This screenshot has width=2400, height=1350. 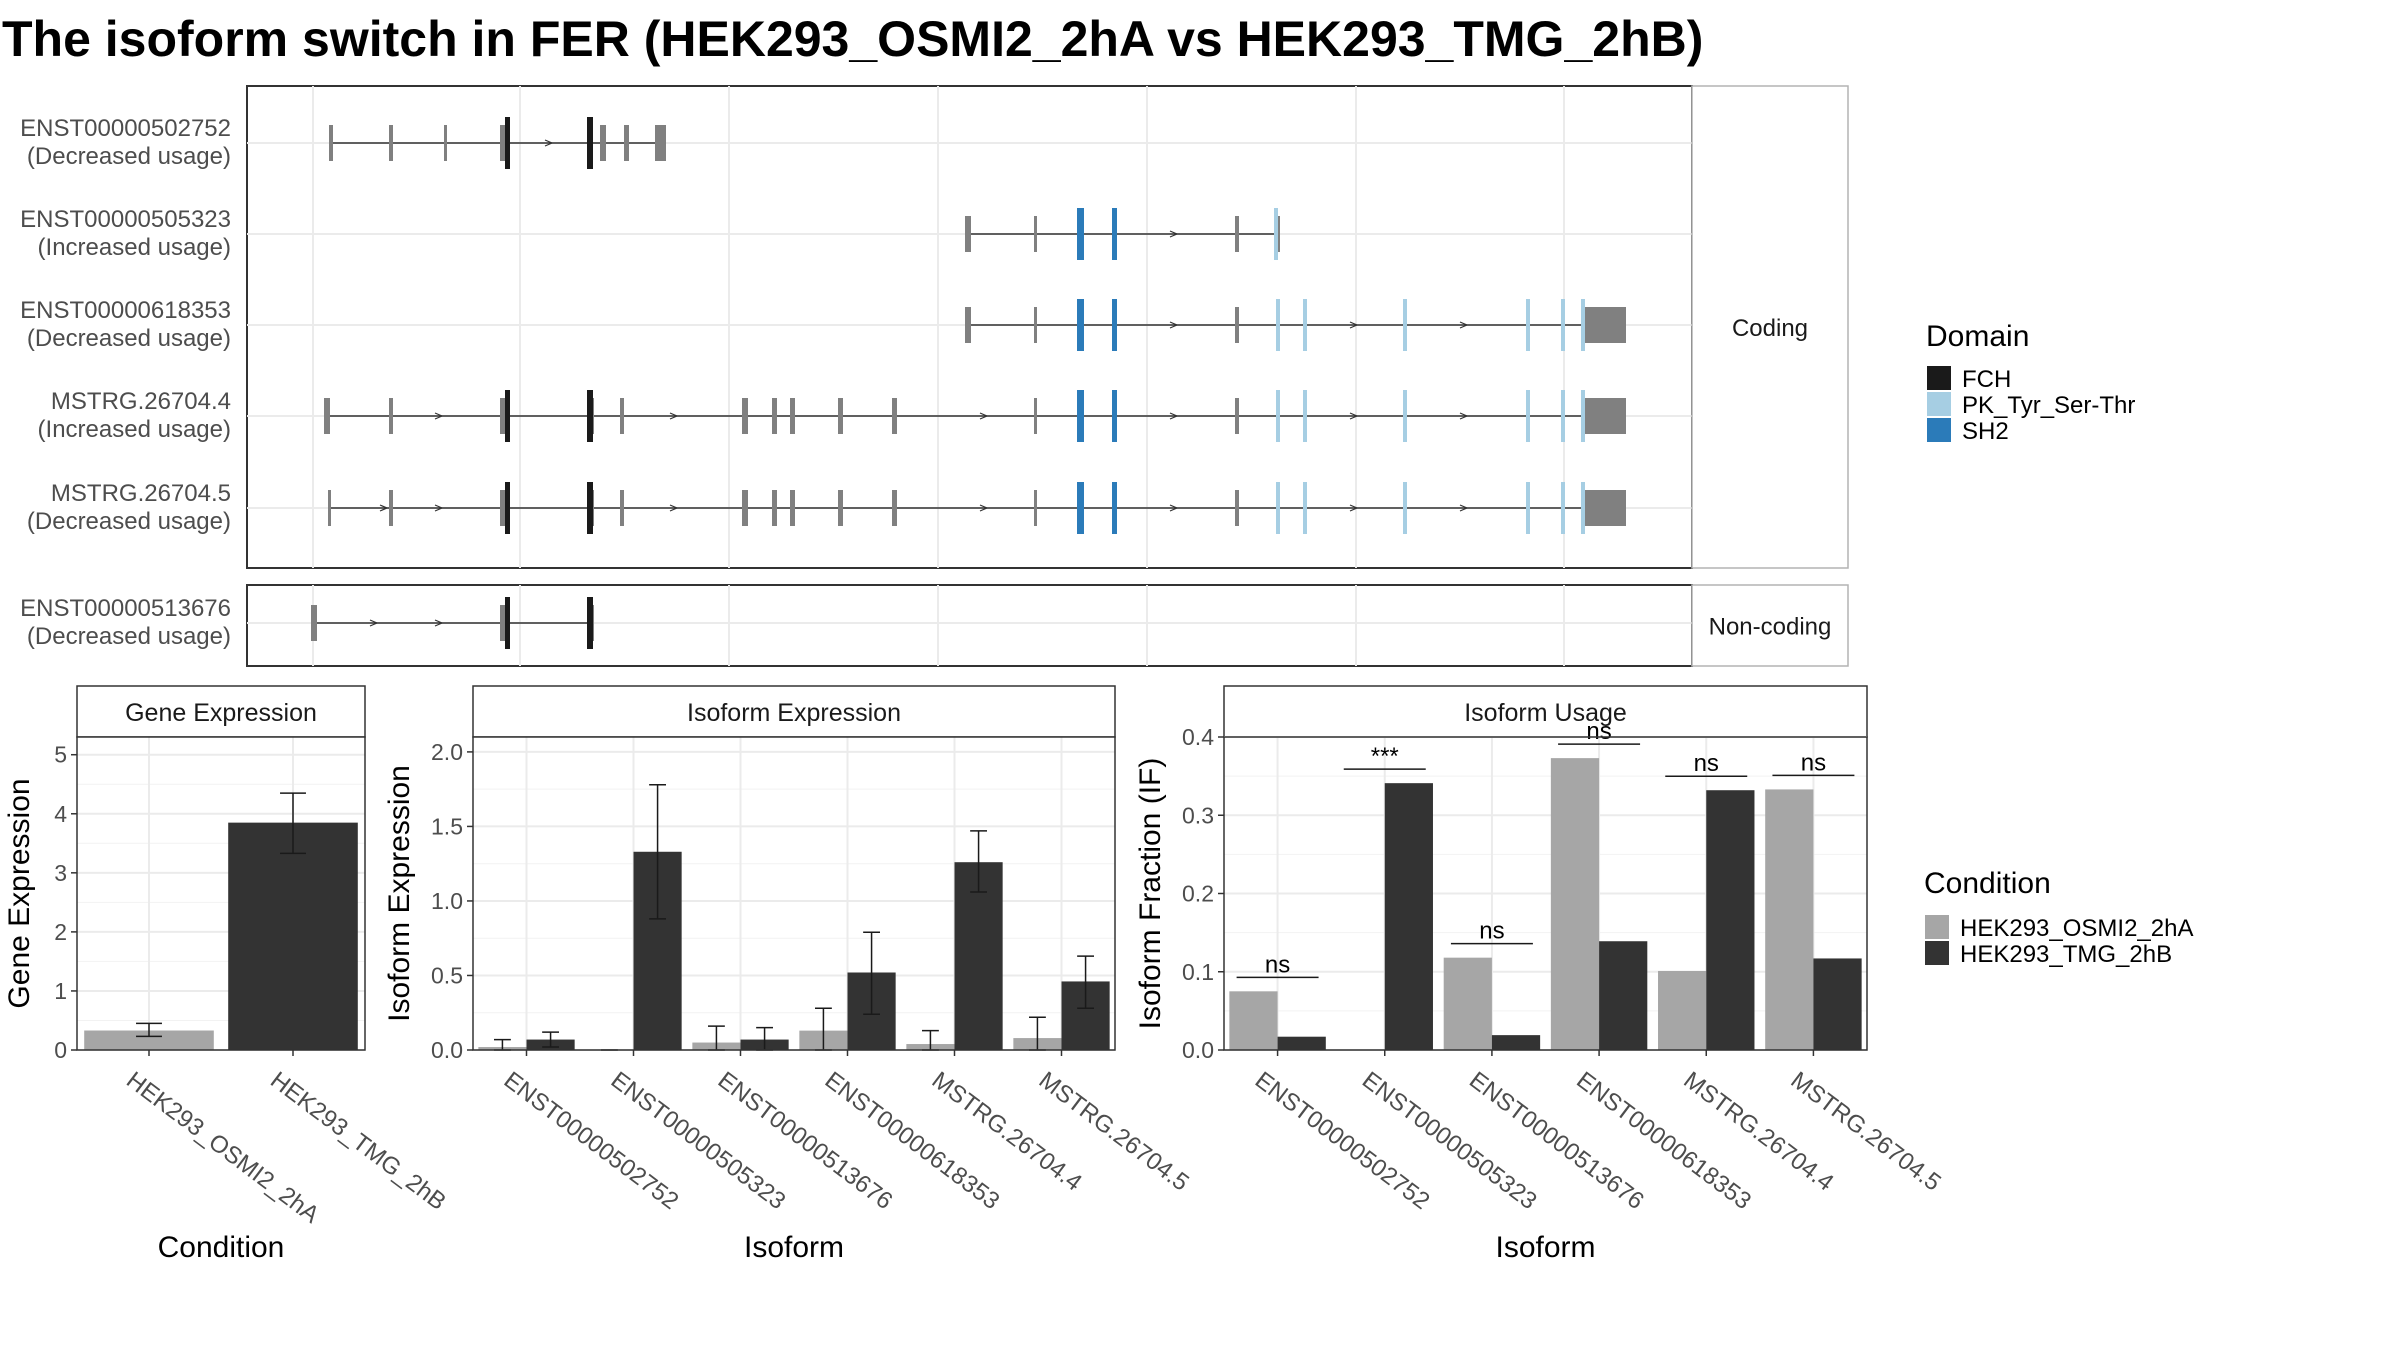 I want to click on y-tick-label: 3, so click(x=60, y=873).